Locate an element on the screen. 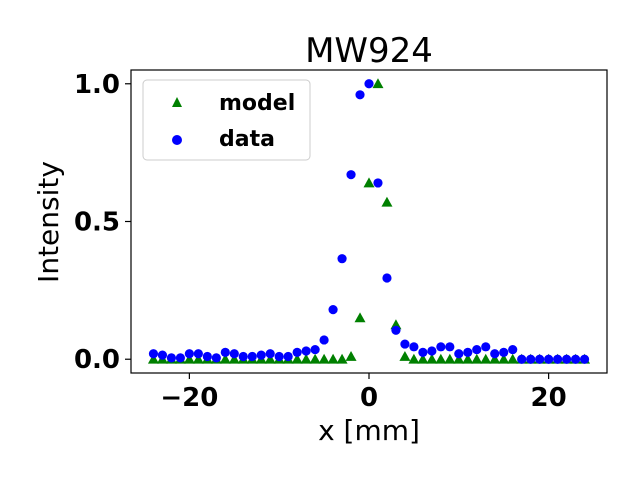  y-tick-label-1: 0.5 is located at coordinates (97, 223).